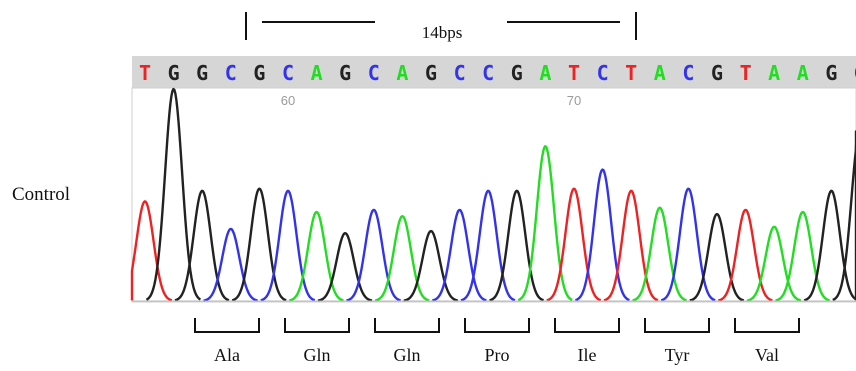 The image size is (856, 371). What do you see at coordinates (677, 355) in the screenshot?
I see `codon-label: Tyr` at bounding box center [677, 355].